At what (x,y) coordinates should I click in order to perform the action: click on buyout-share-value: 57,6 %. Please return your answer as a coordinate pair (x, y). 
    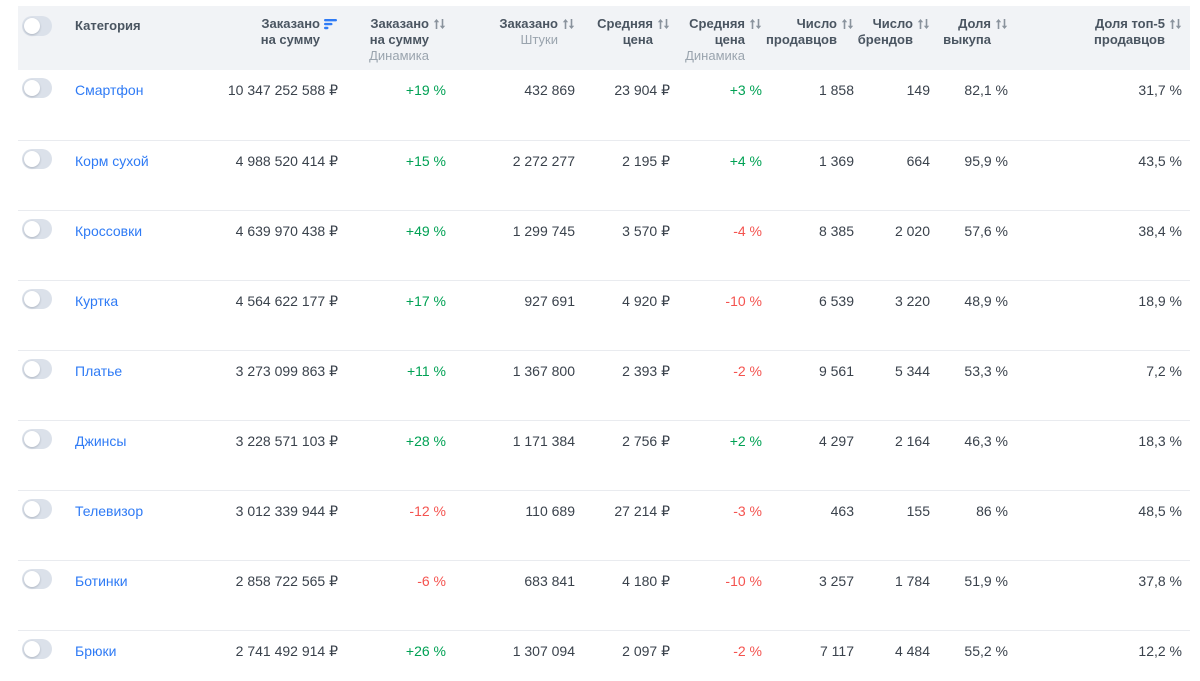
    Looking at the image, I should click on (977, 244).